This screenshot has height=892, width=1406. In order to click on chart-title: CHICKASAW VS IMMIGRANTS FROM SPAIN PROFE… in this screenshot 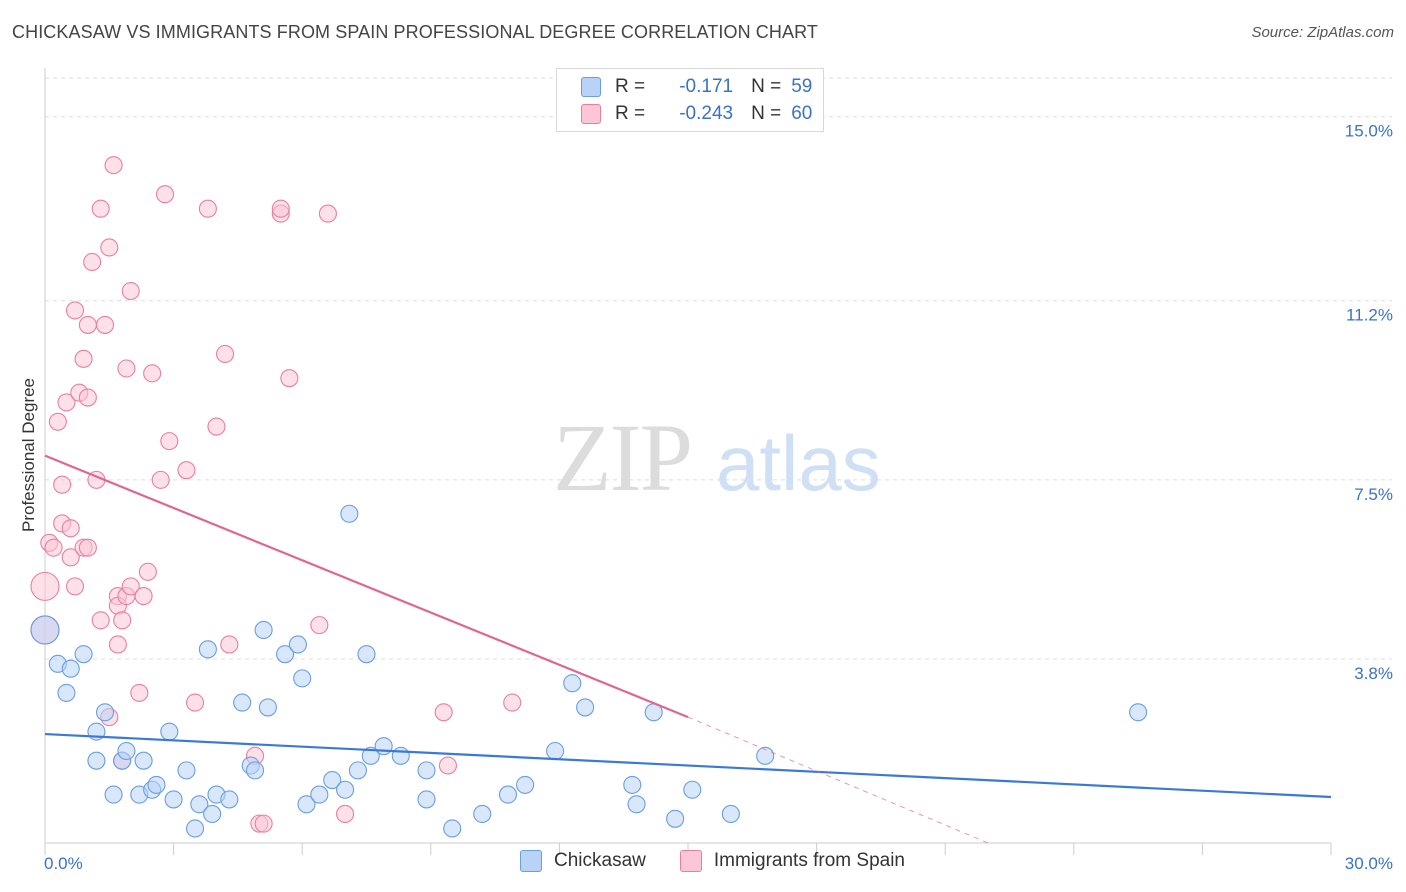, I will do `click(415, 32)`.